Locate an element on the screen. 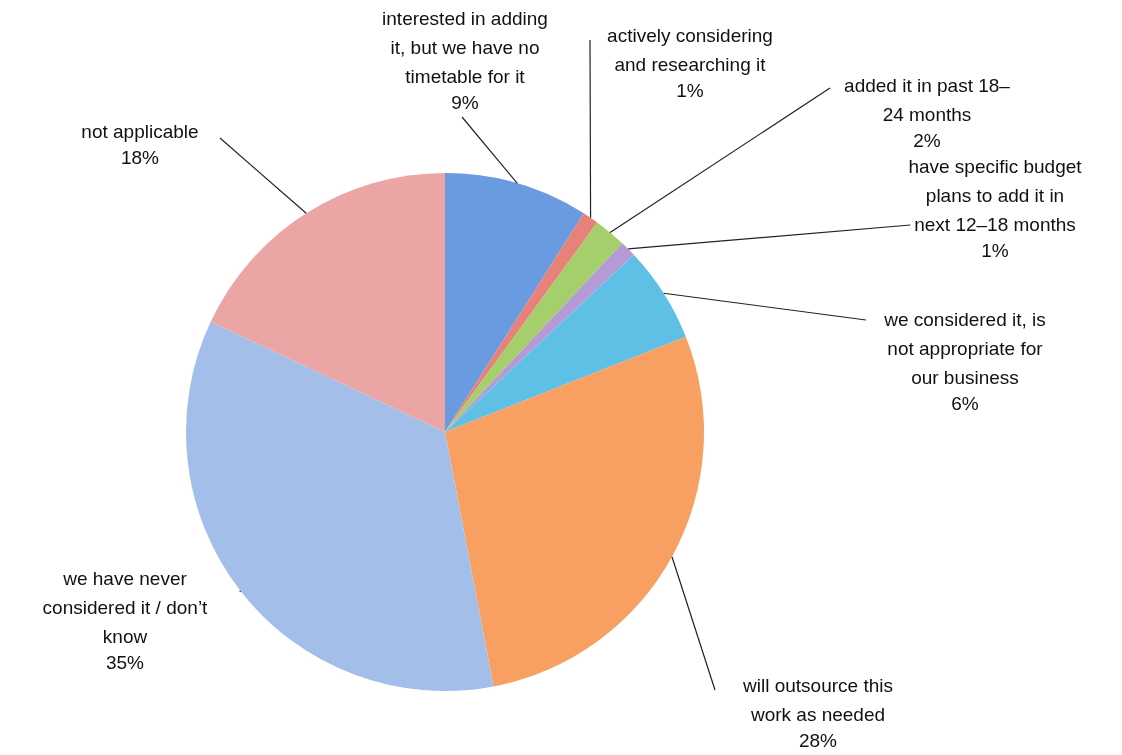 Image resolution: width=1122 pixels, height=755 pixels. slice-label: added it in past 18–24 months is located at coordinates (927, 100).